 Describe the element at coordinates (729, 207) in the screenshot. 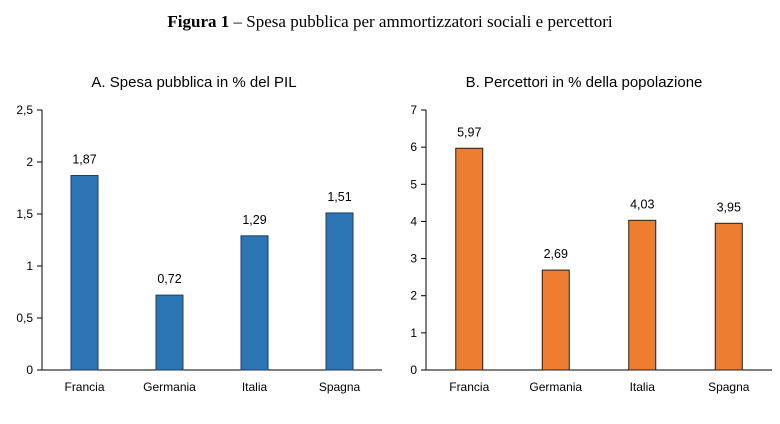

I see `data-label: 3,95` at that location.